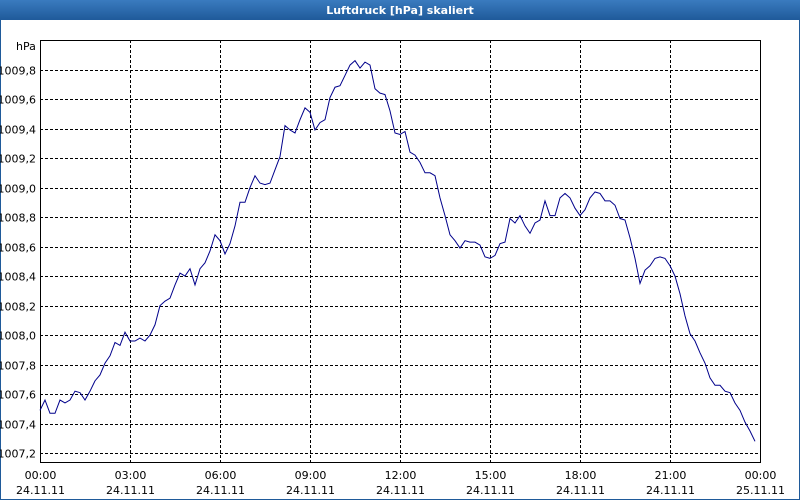  Describe the element at coordinates (18, 307) in the screenshot. I see `y-tick-label: 1008,2` at that location.